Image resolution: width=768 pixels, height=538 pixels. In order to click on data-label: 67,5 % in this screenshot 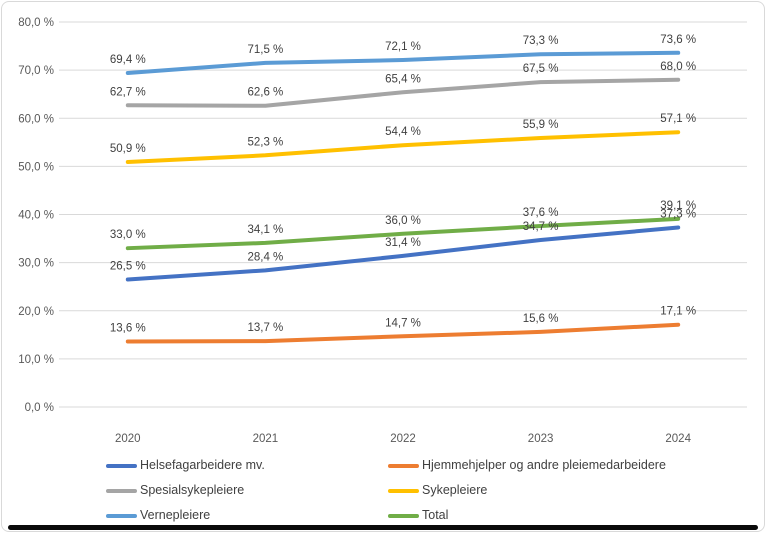, I will do `click(541, 69)`.